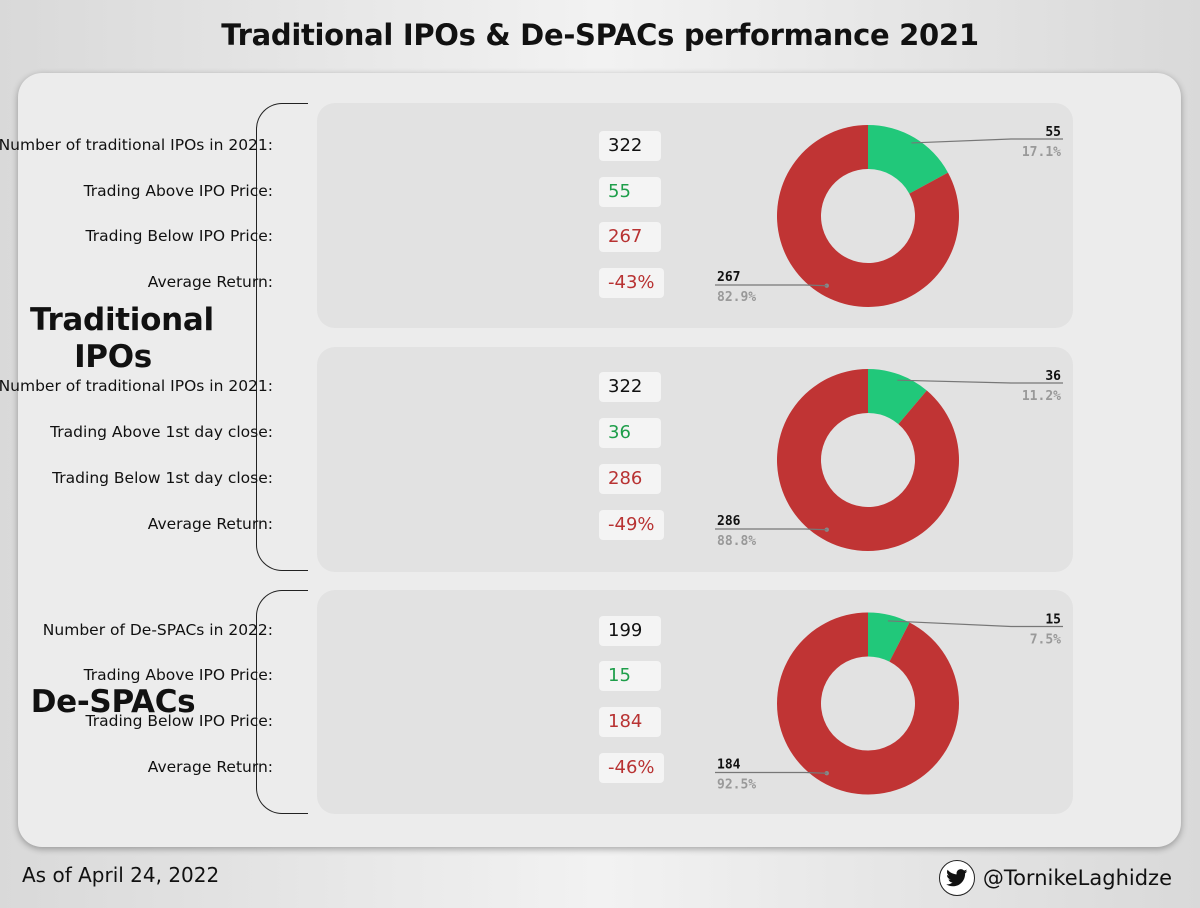 Image resolution: width=1200 pixels, height=908 pixels. I want to click on above-percent-label: 11.2%, so click(1041, 396).